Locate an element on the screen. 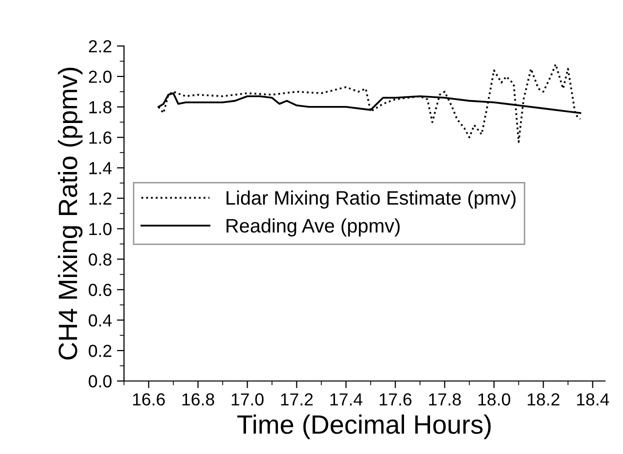 This screenshot has height=454, width=623. y-tick-label: 1.6 is located at coordinates (100, 138).